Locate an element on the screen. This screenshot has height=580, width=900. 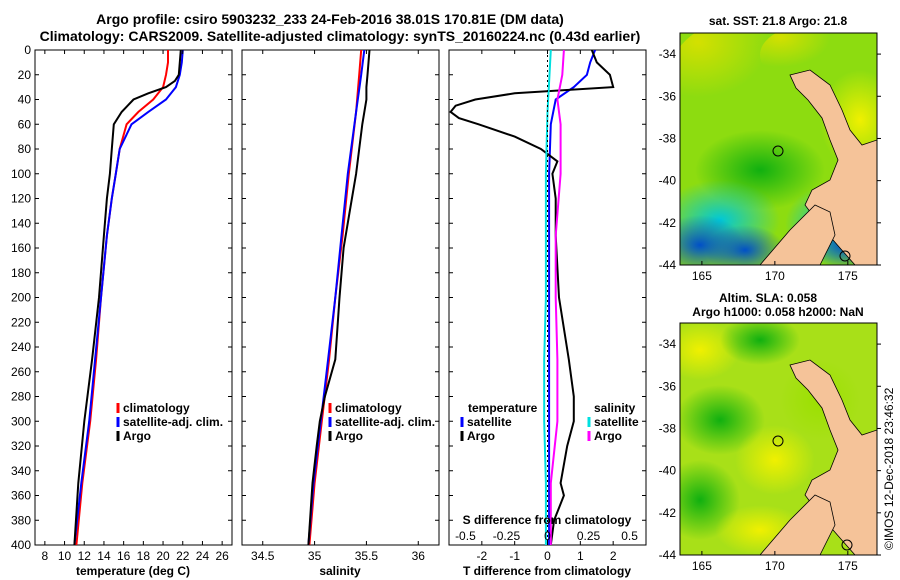
s-tick-label: 0.25 is located at coordinates (589, 536).